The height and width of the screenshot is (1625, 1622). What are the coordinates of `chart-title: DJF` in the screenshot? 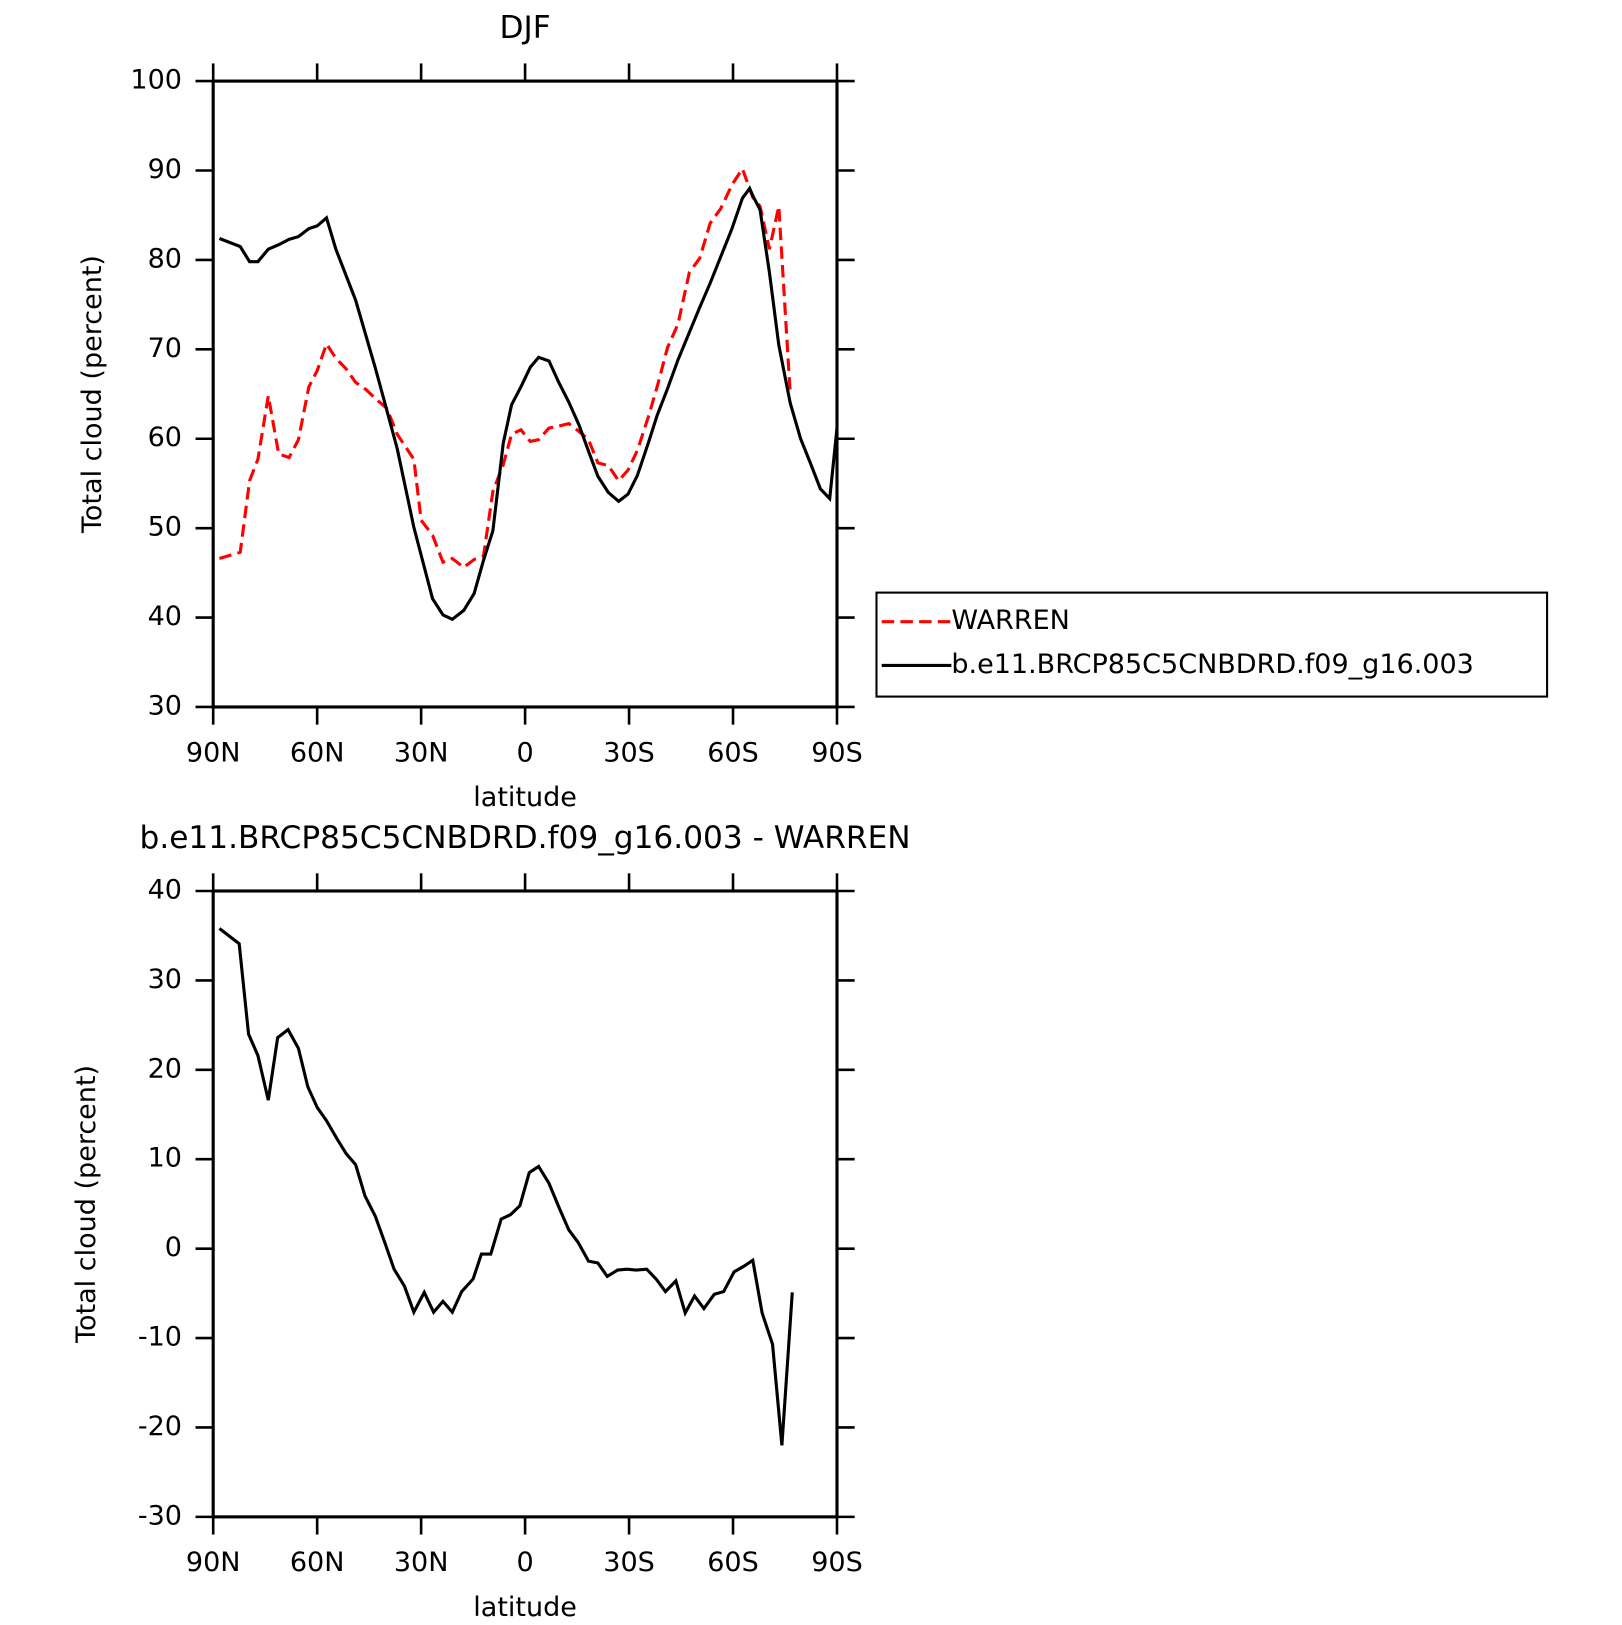 It's located at (525, 28).